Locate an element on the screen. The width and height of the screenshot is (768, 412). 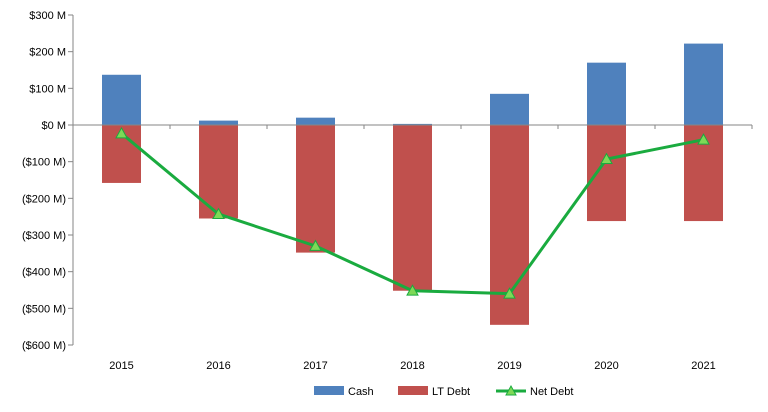
net-debt-point-2015 is located at coordinates (121, 132).